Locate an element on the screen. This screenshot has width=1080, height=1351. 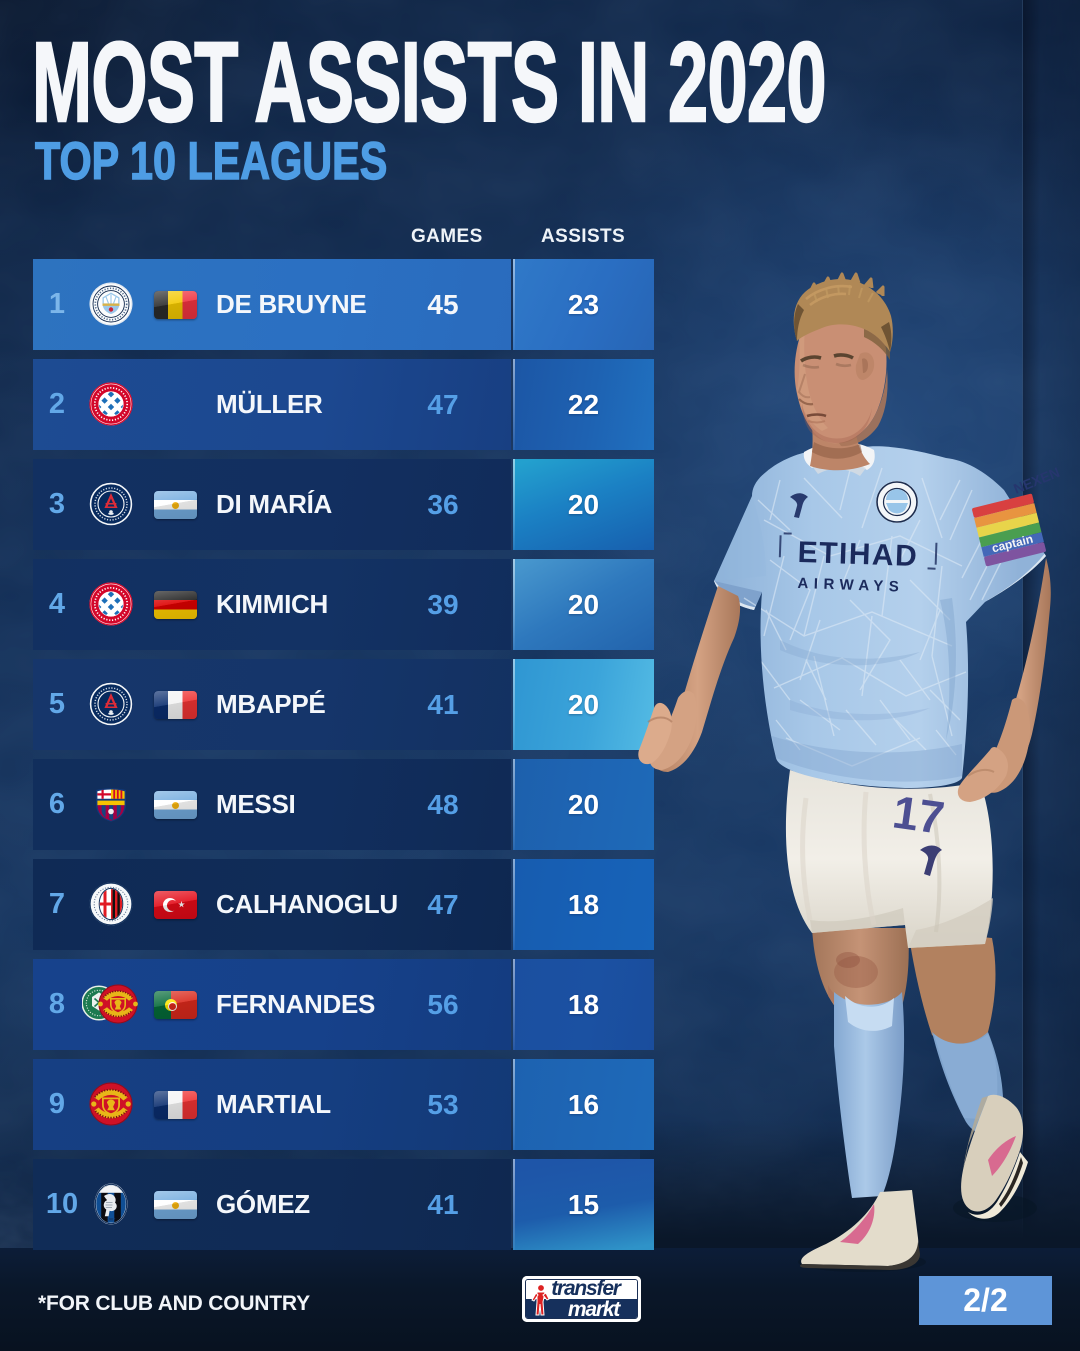
svg-text: 17 is located at coordinates (919, 814).